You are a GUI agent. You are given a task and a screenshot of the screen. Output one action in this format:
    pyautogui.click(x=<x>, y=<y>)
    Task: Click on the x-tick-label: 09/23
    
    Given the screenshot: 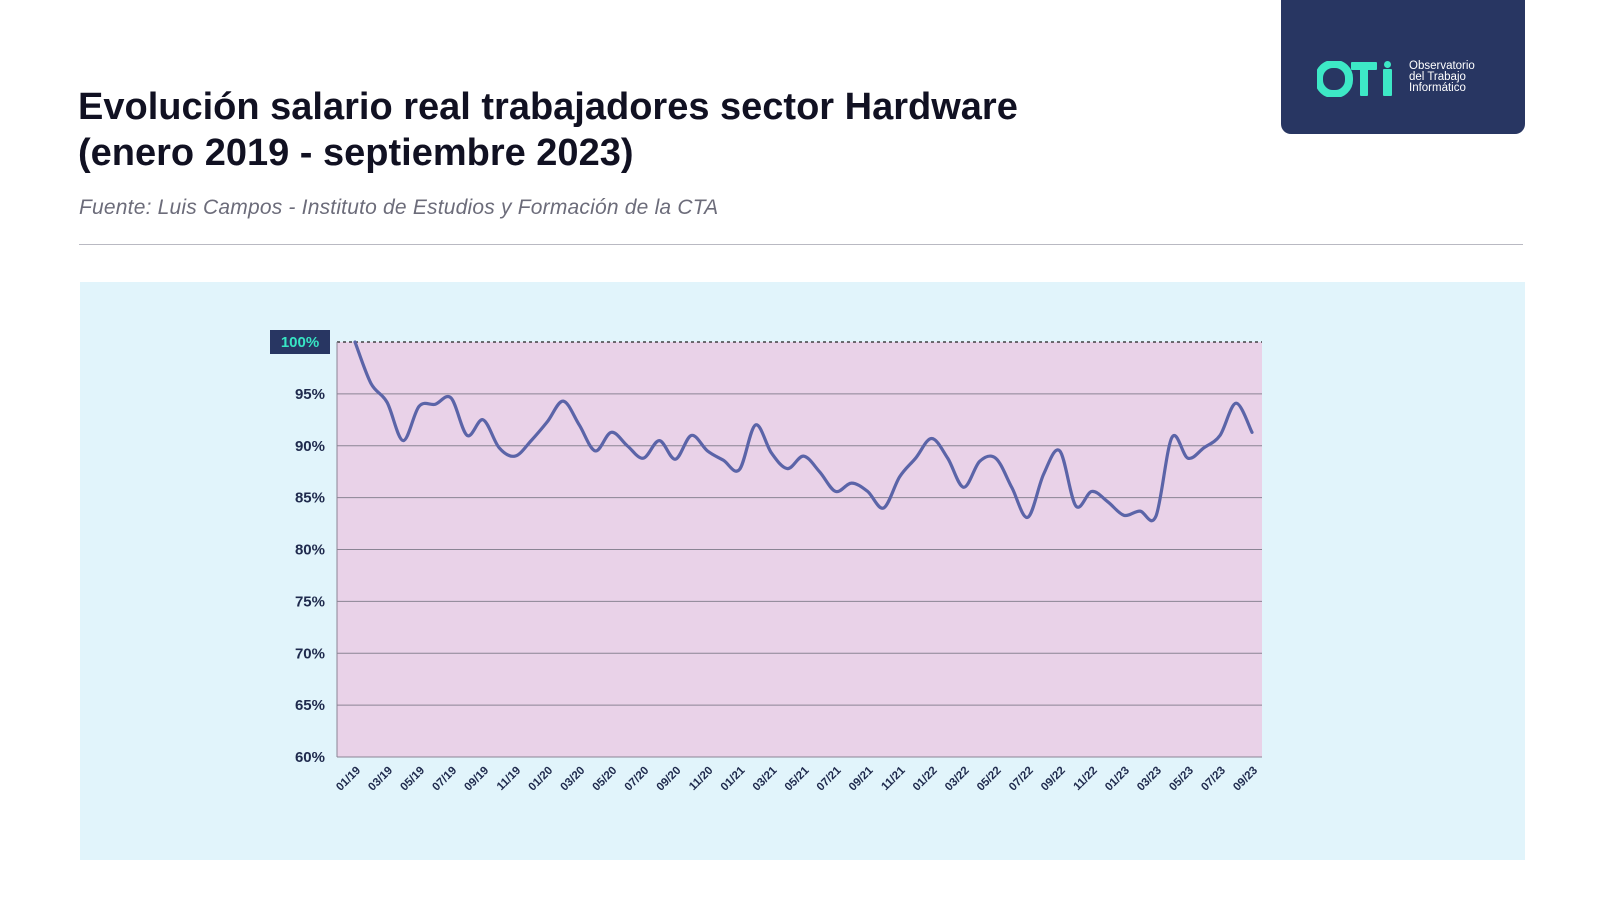 What is the action you would take?
    pyautogui.click(x=1245, y=779)
    